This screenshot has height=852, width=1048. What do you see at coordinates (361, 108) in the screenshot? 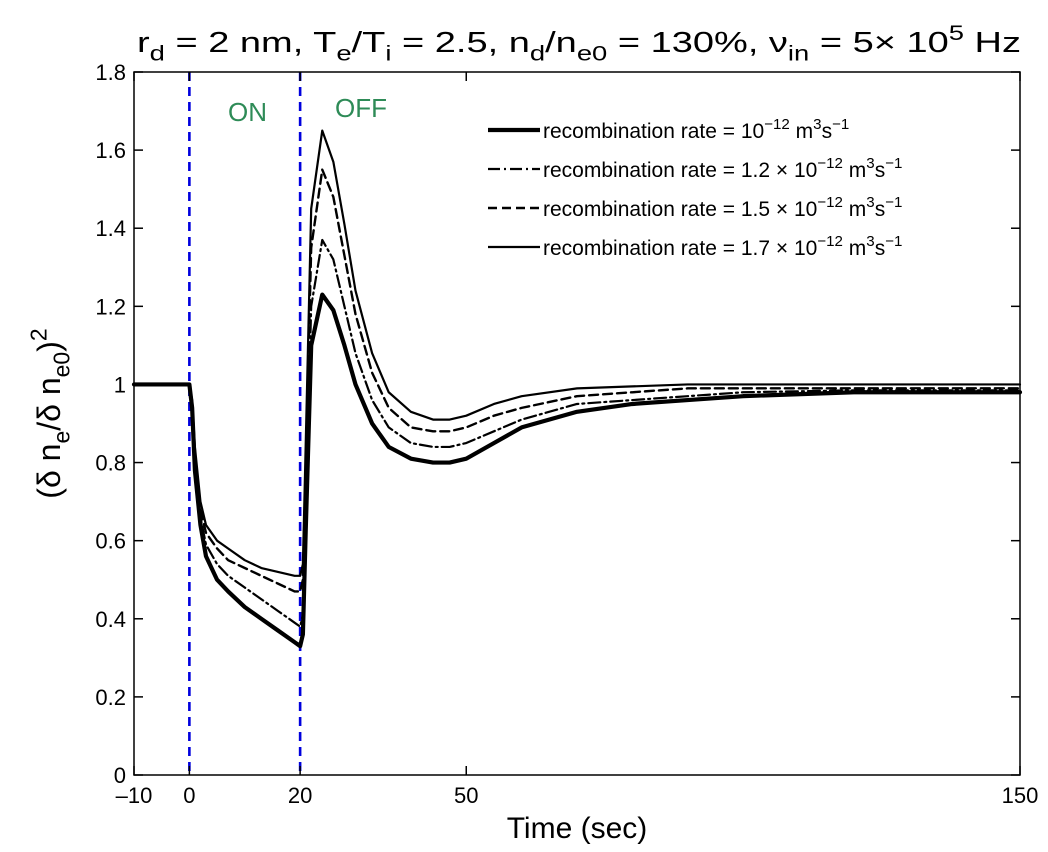
I see `phase-label-off: OFF` at bounding box center [361, 108].